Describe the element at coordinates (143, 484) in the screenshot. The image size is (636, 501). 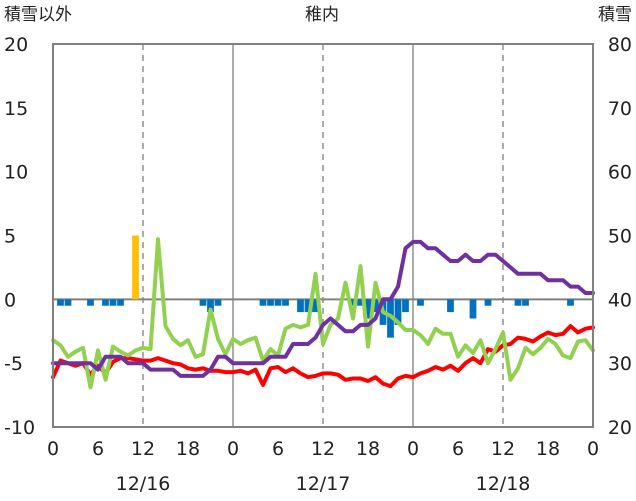
I see `date-label: 12/16` at that location.